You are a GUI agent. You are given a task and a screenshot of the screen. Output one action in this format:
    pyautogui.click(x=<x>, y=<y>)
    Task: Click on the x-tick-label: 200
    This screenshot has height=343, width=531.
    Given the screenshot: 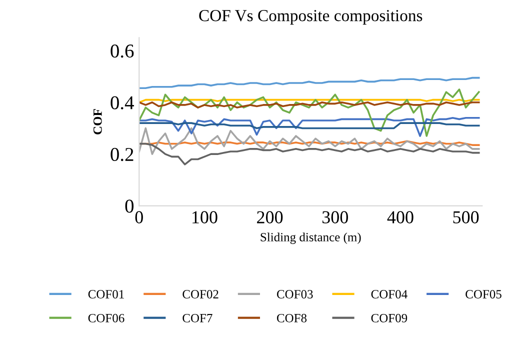 What is the action you would take?
    pyautogui.click(x=270, y=217)
    